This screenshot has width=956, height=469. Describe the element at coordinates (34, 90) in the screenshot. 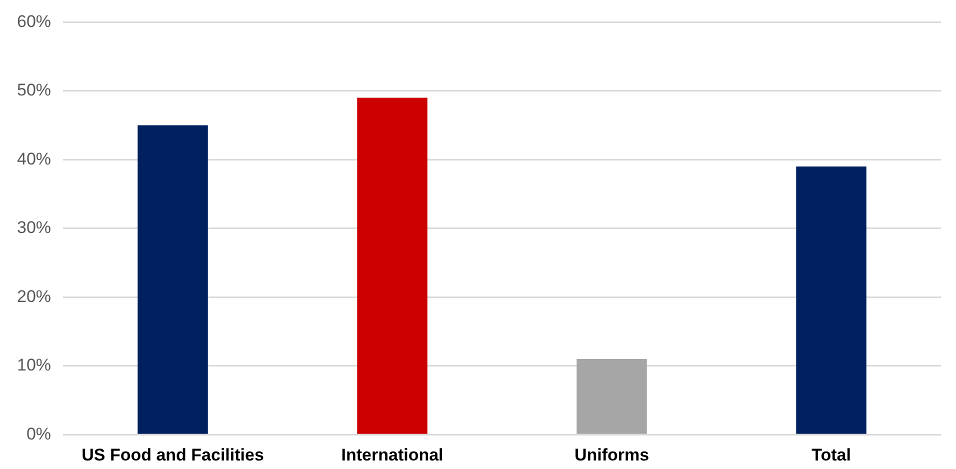

I see `y-tick-label: 50%` at that location.